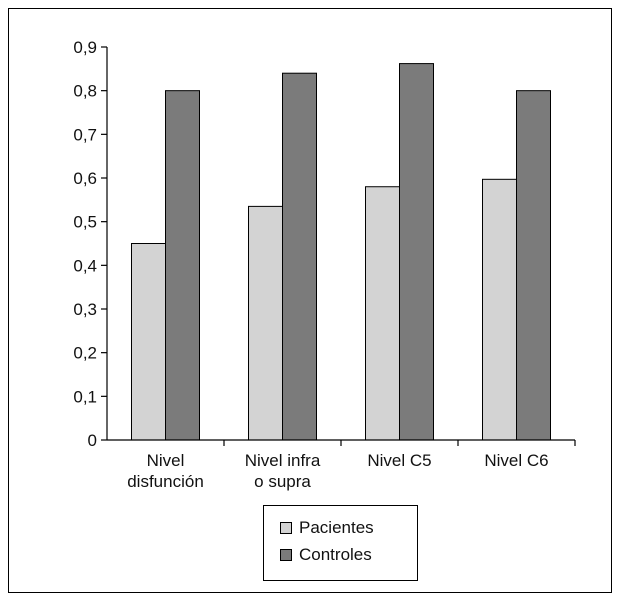 The width and height of the screenshot is (624, 597). What do you see at coordinates (286, 527) in the screenshot?
I see `legend-swatch-pacientes` at bounding box center [286, 527].